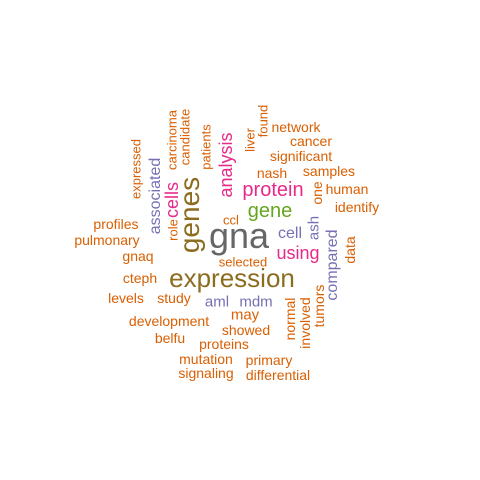 The height and width of the screenshot is (480, 480). I want to click on word-involved: involved, so click(305, 323).